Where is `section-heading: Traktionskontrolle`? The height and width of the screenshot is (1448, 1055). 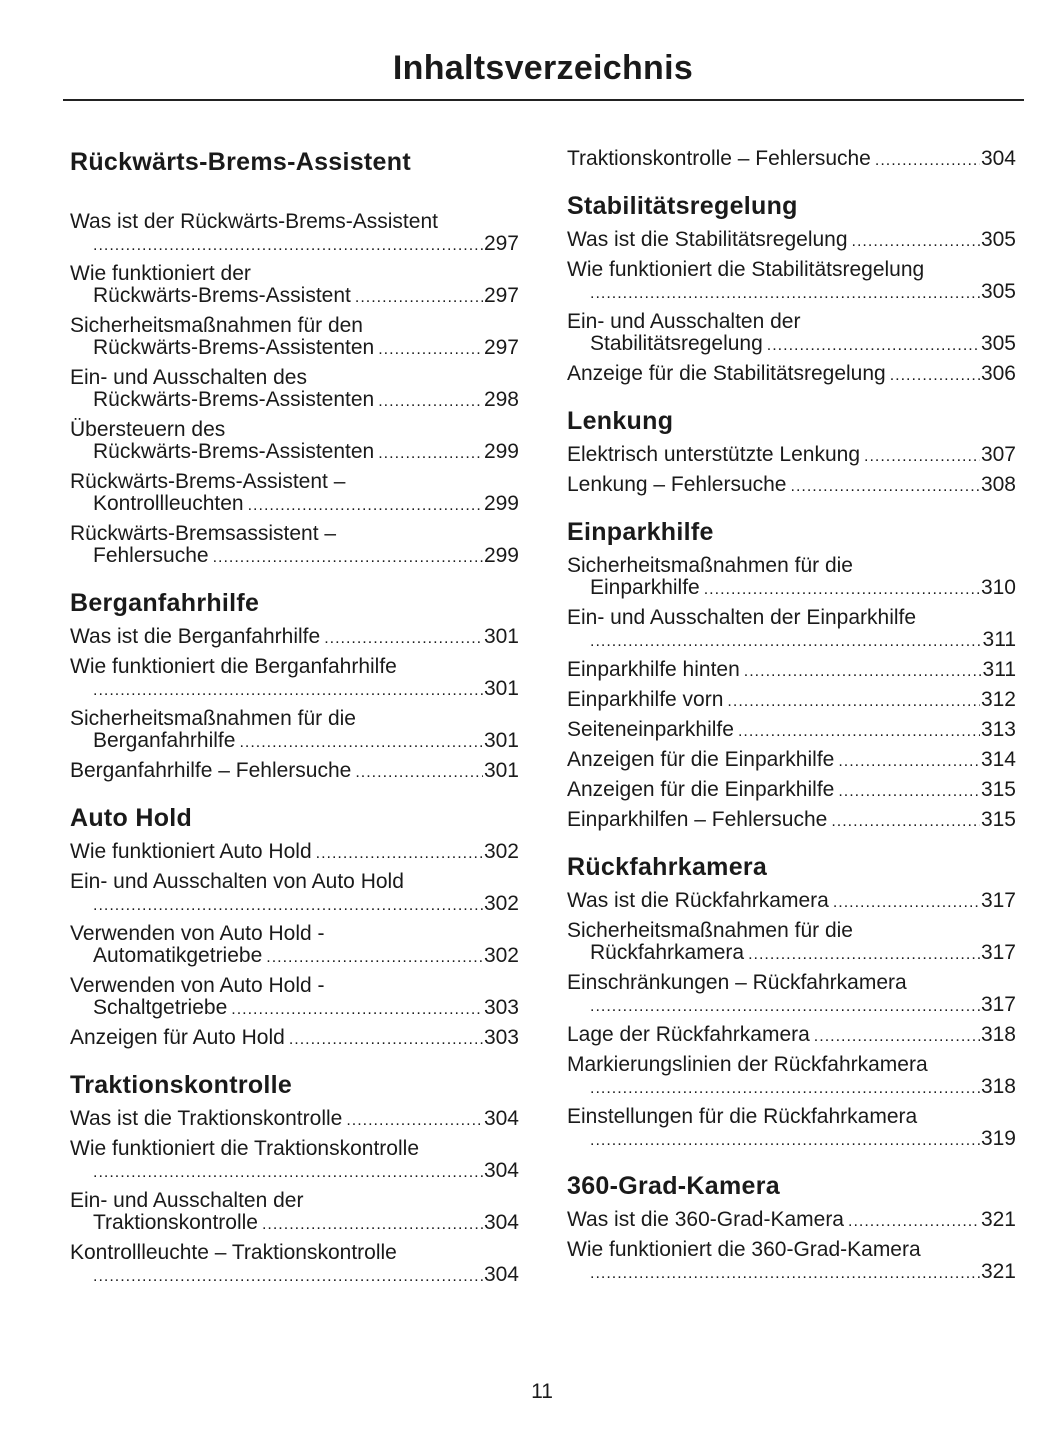 section-heading: Traktionskontrolle is located at coordinates (181, 1085).